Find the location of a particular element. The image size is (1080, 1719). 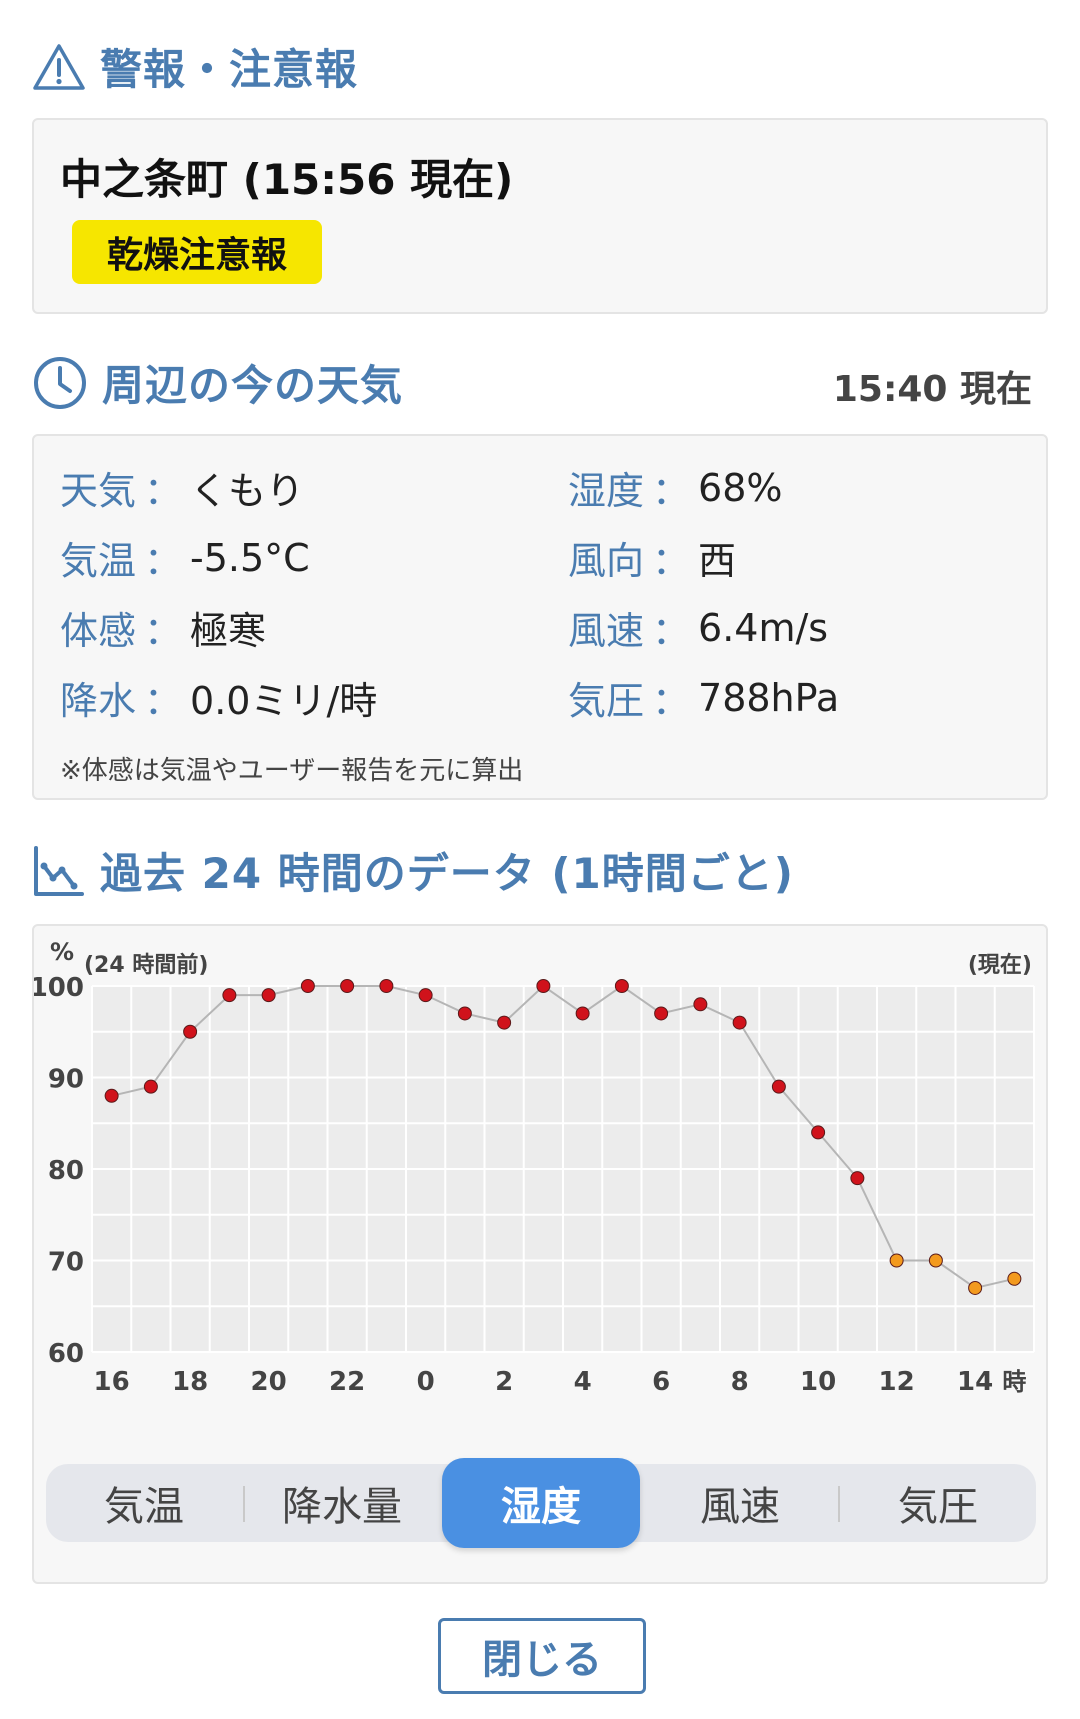

x-tick-label: 6 is located at coordinates (661, 1382).